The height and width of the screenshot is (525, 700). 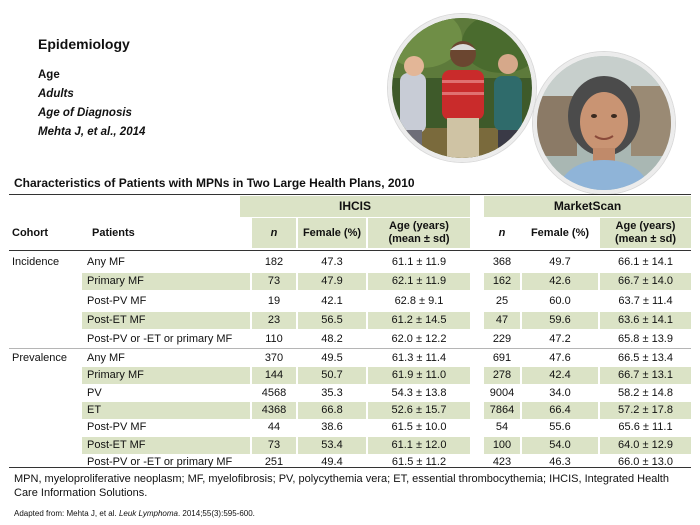 What do you see at coordinates (216, 513) in the screenshot?
I see `source-suffix: . 2014;55(3):595-600.` at bounding box center [216, 513].